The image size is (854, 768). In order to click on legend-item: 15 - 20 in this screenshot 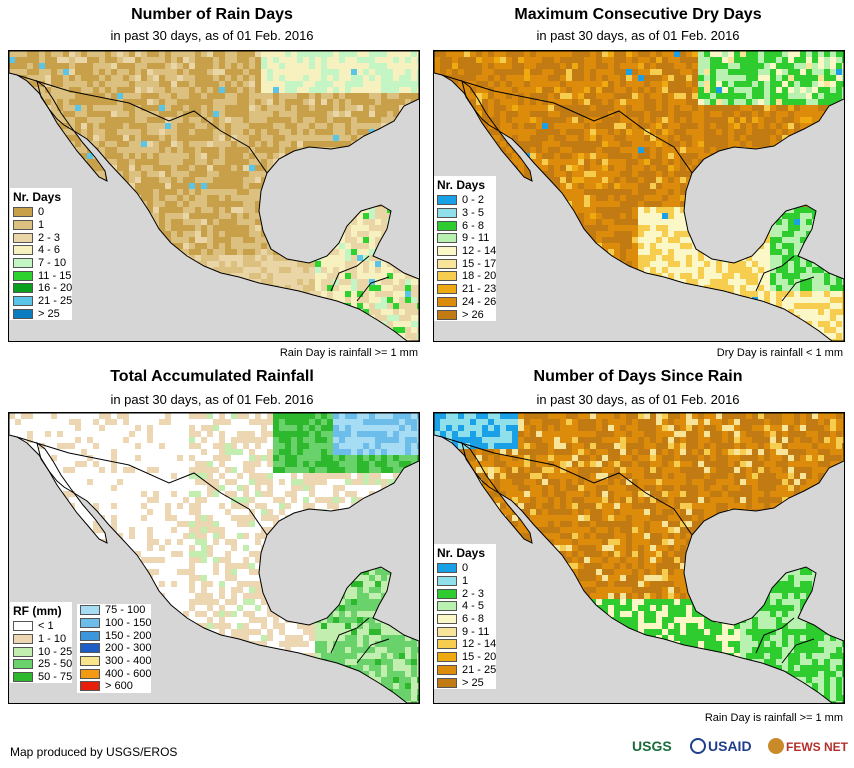, I will do `click(466, 657)`.